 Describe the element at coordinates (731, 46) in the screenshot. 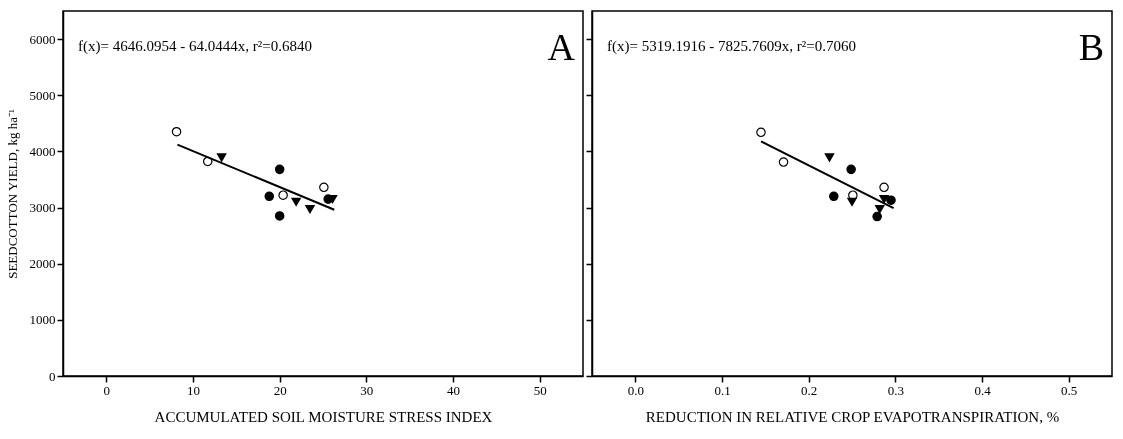

I see `annotation: f(x)= 5319.1916 - 7825.7609x, r²=0.7060` at that location.